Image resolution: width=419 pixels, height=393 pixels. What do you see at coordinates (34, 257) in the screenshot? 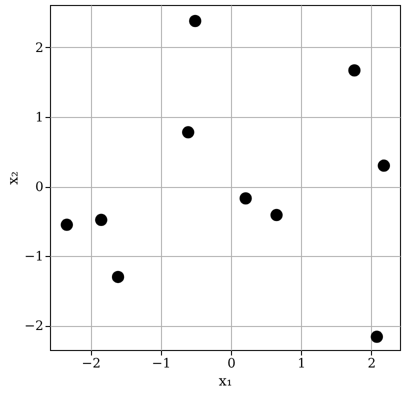
I see `y-tick-label: −1` at bounding box center [34, 257].